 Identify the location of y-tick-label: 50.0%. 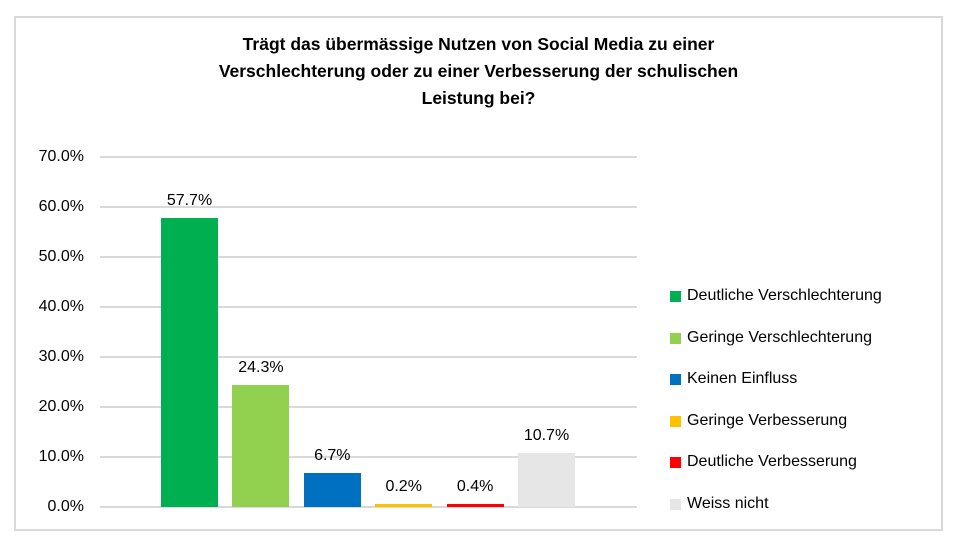
(61, 256).